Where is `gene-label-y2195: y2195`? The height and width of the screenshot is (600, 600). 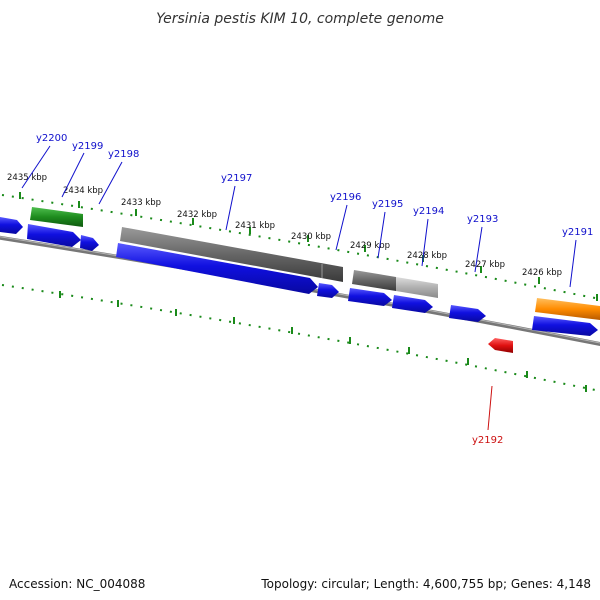 gene-label-y2195: y2195 is located at coordinates (387, 204).